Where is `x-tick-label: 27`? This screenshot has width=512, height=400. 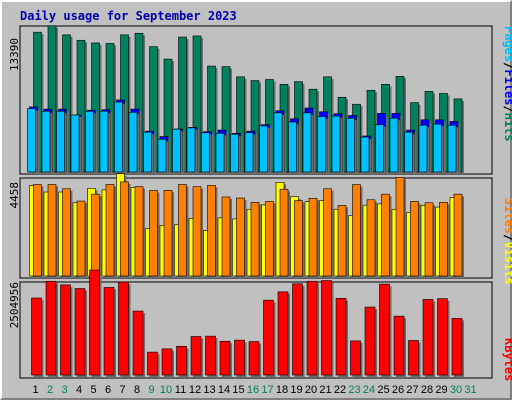 x-tick-label: 27 is located at coordinates (412, 390).